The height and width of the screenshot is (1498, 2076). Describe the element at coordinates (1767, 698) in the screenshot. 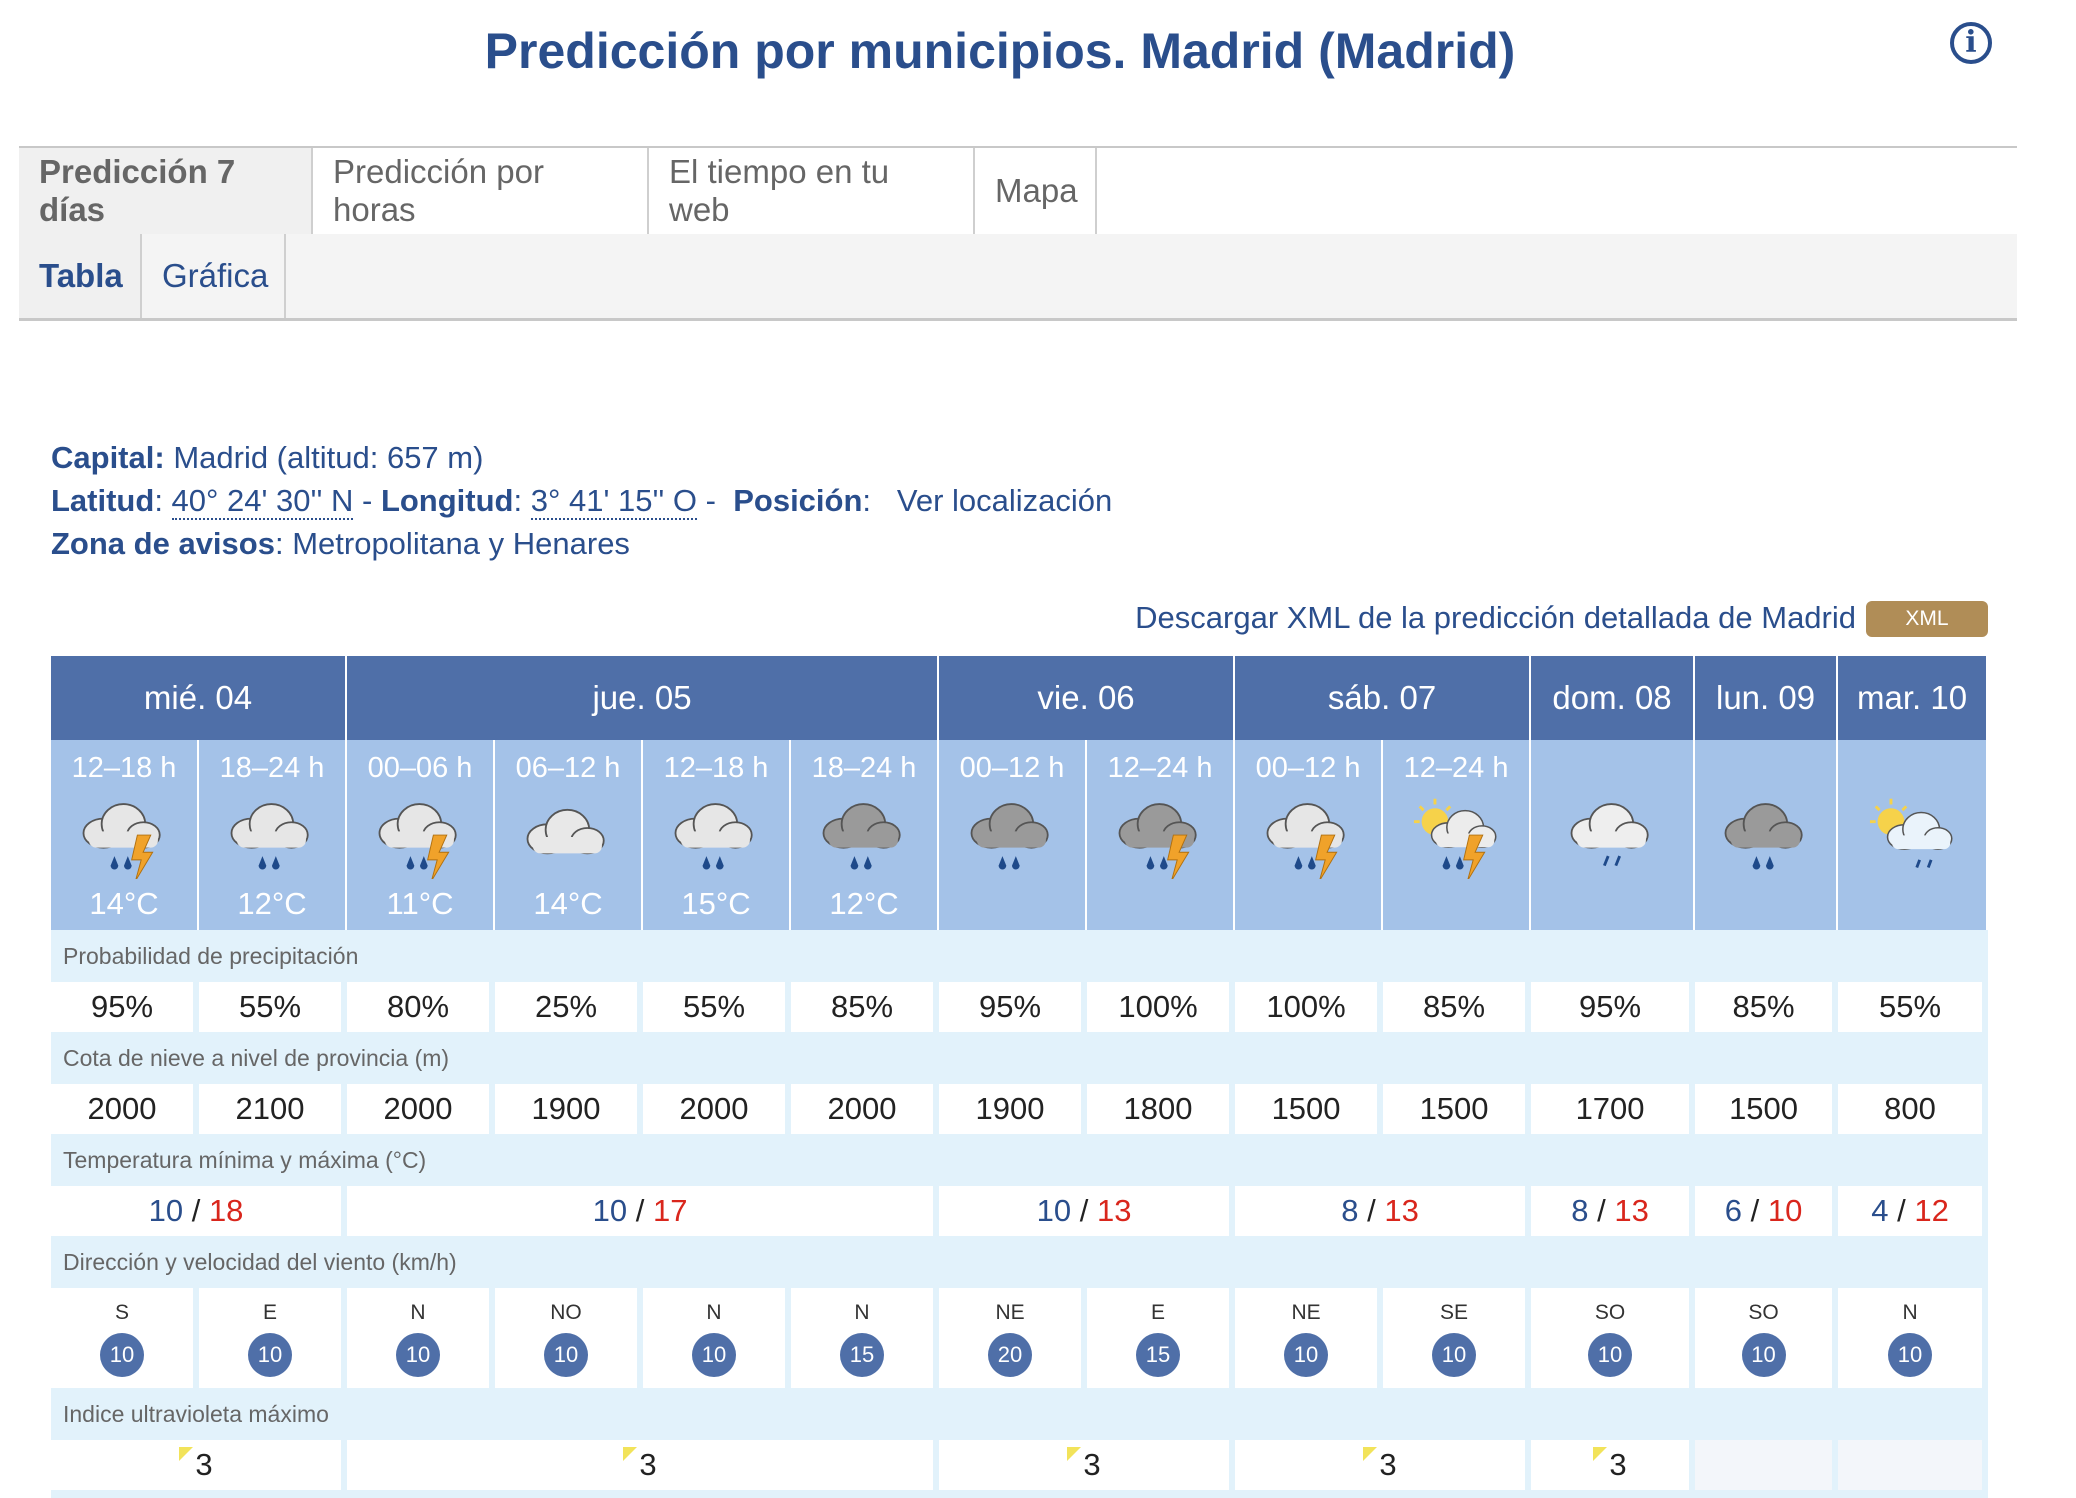

I see `day-header: lun. 09` at that location.